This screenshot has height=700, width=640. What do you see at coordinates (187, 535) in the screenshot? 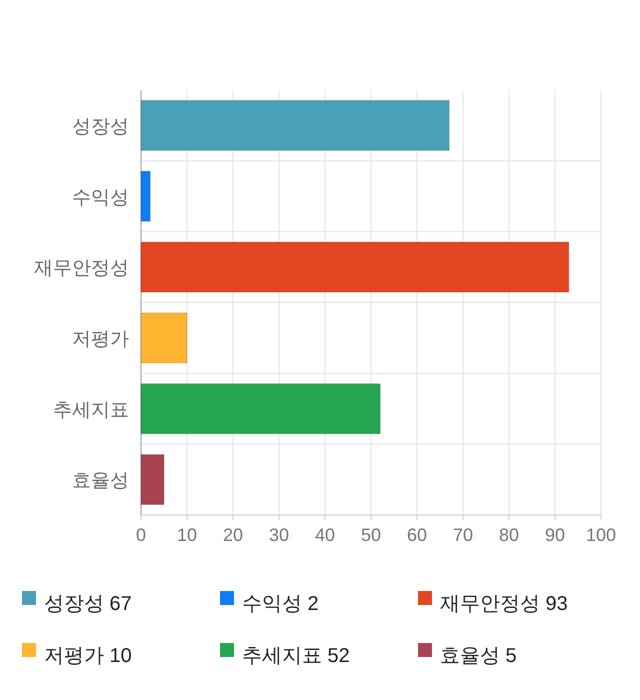
I see `x-tick-label: 10` at bounding box center [187, 535].